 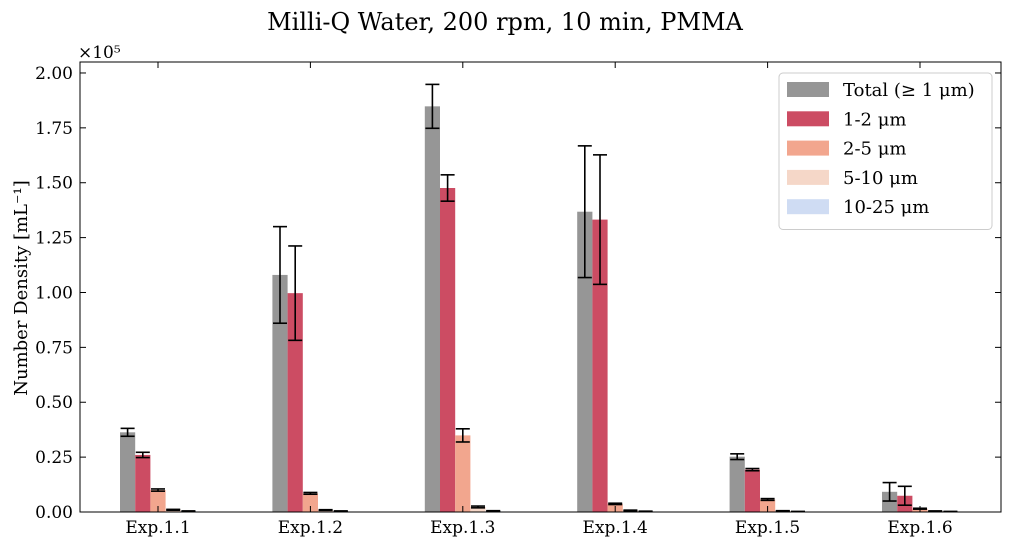 I want to click on bar-2-exp.1.3, so click(x=448, y=350).